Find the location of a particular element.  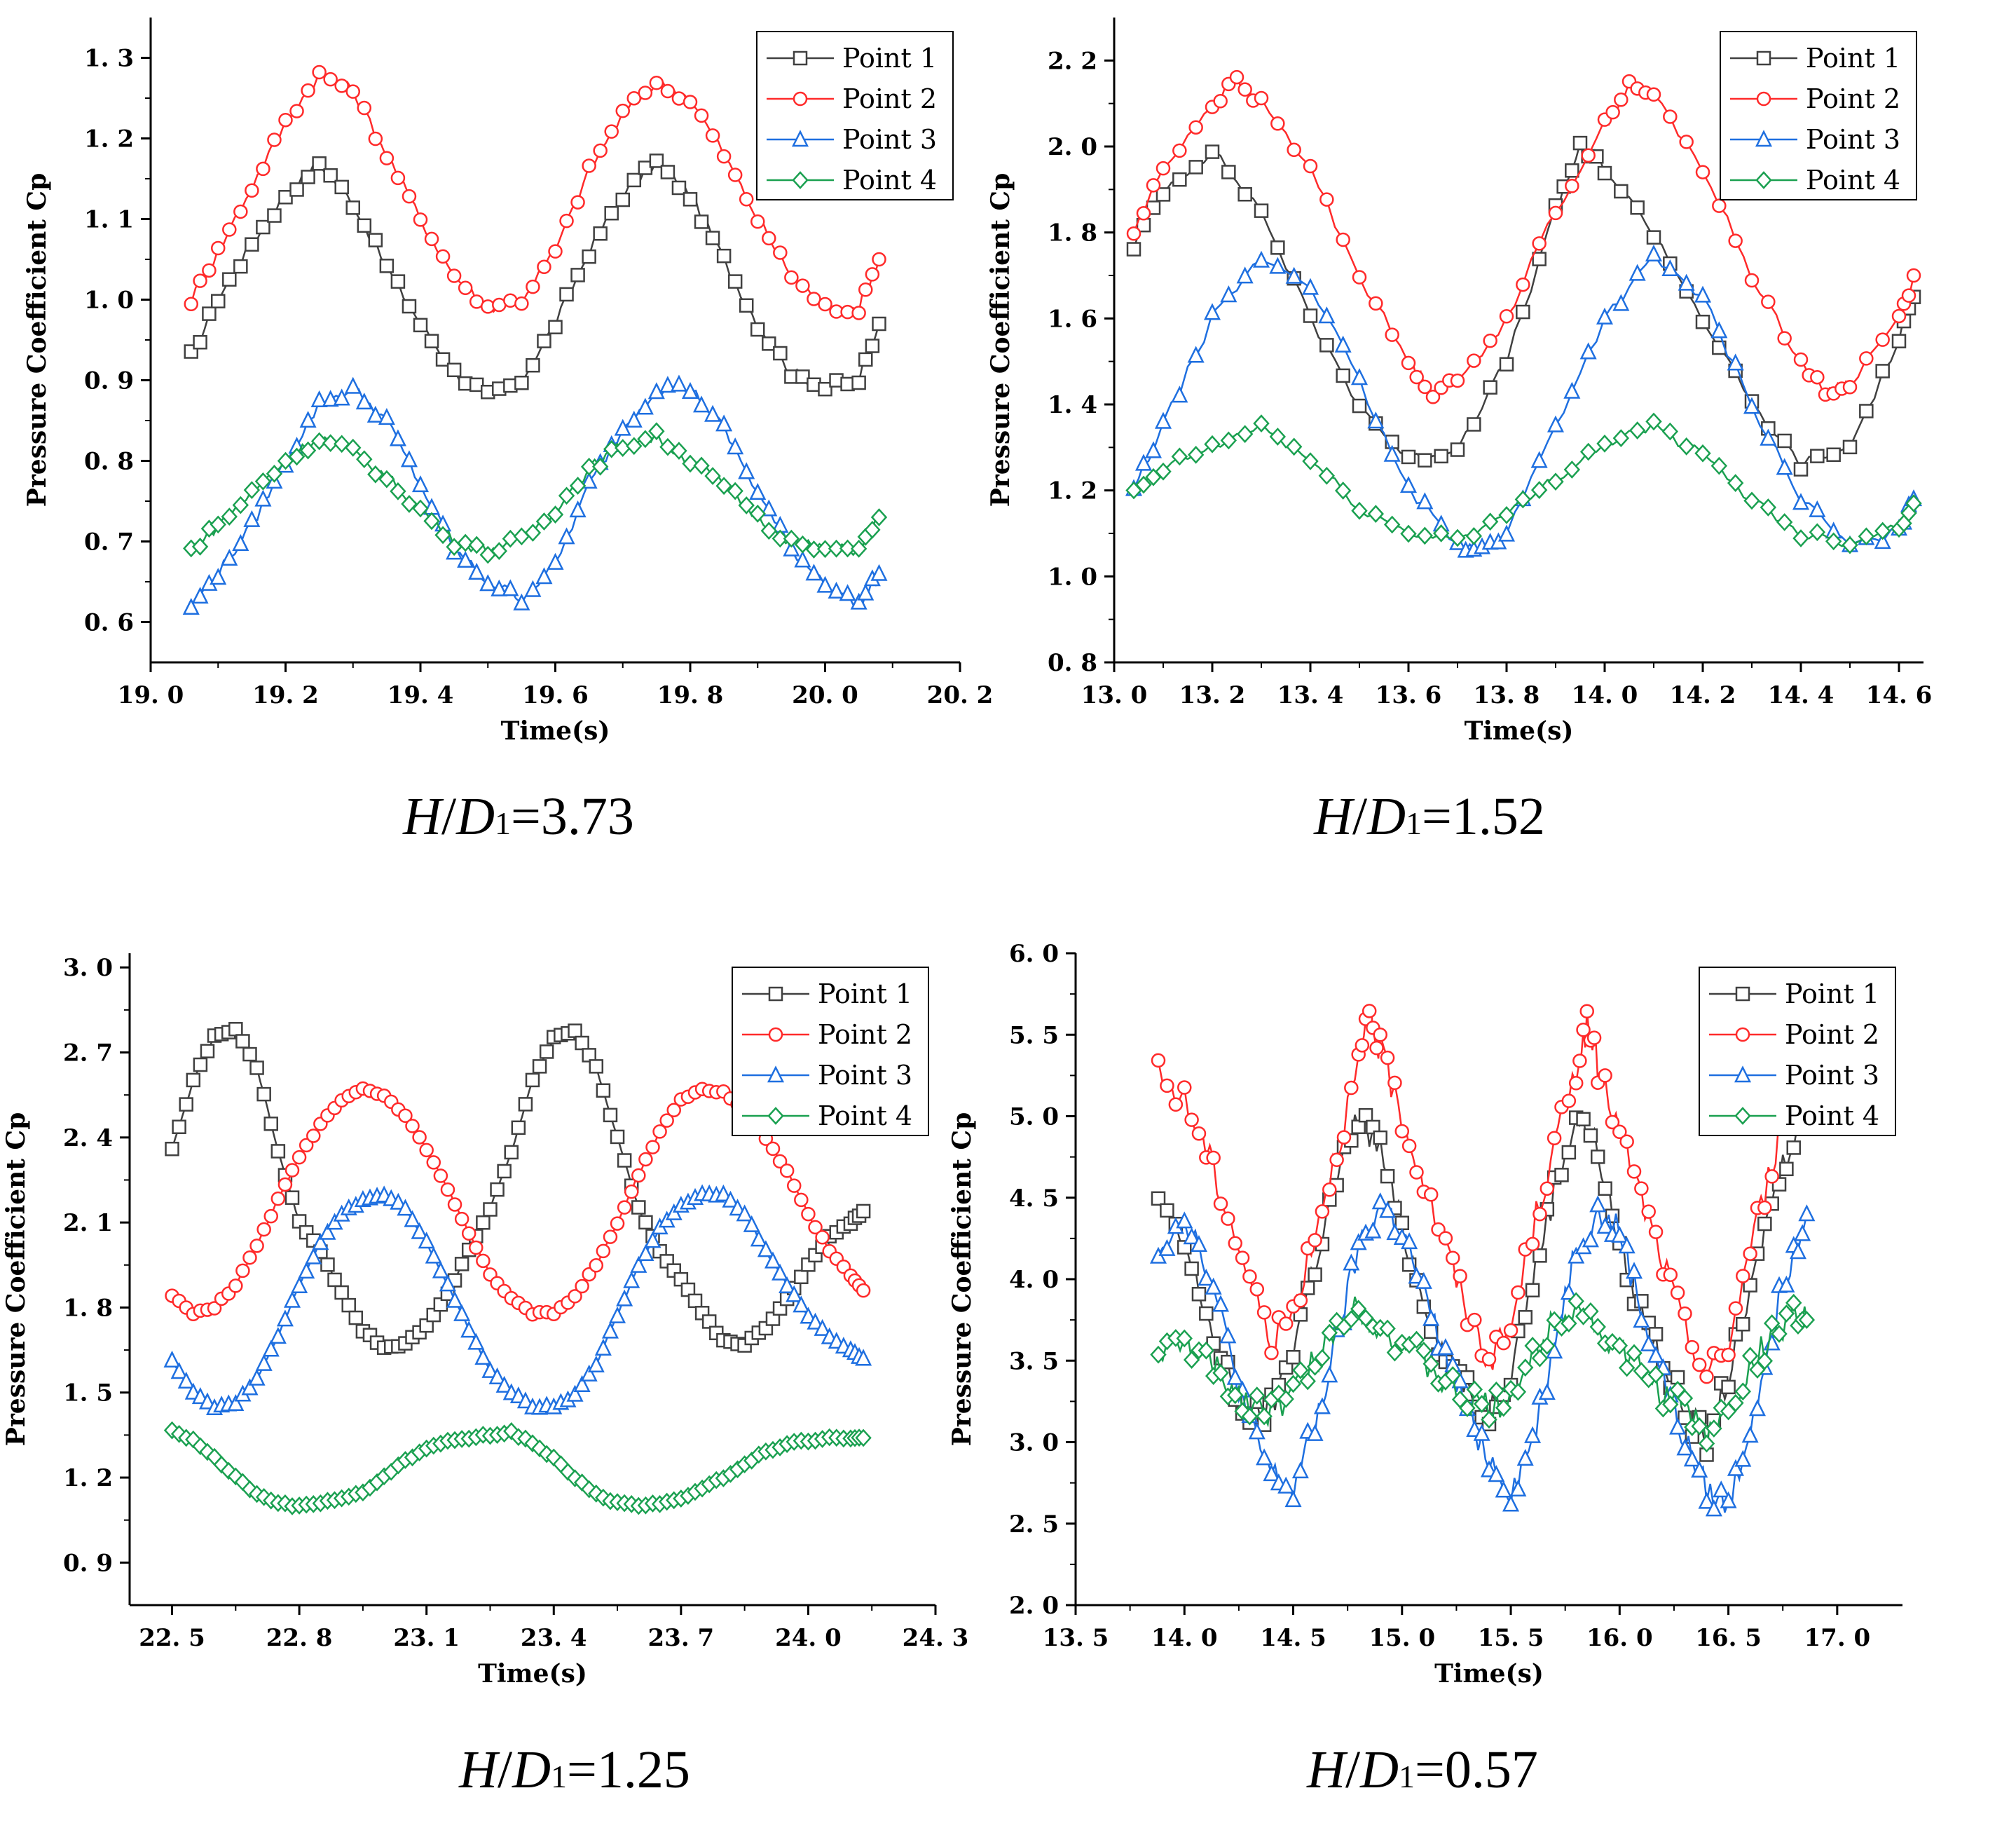

y-tick-label: 0. 8 is located at coordinates (1072, 663).